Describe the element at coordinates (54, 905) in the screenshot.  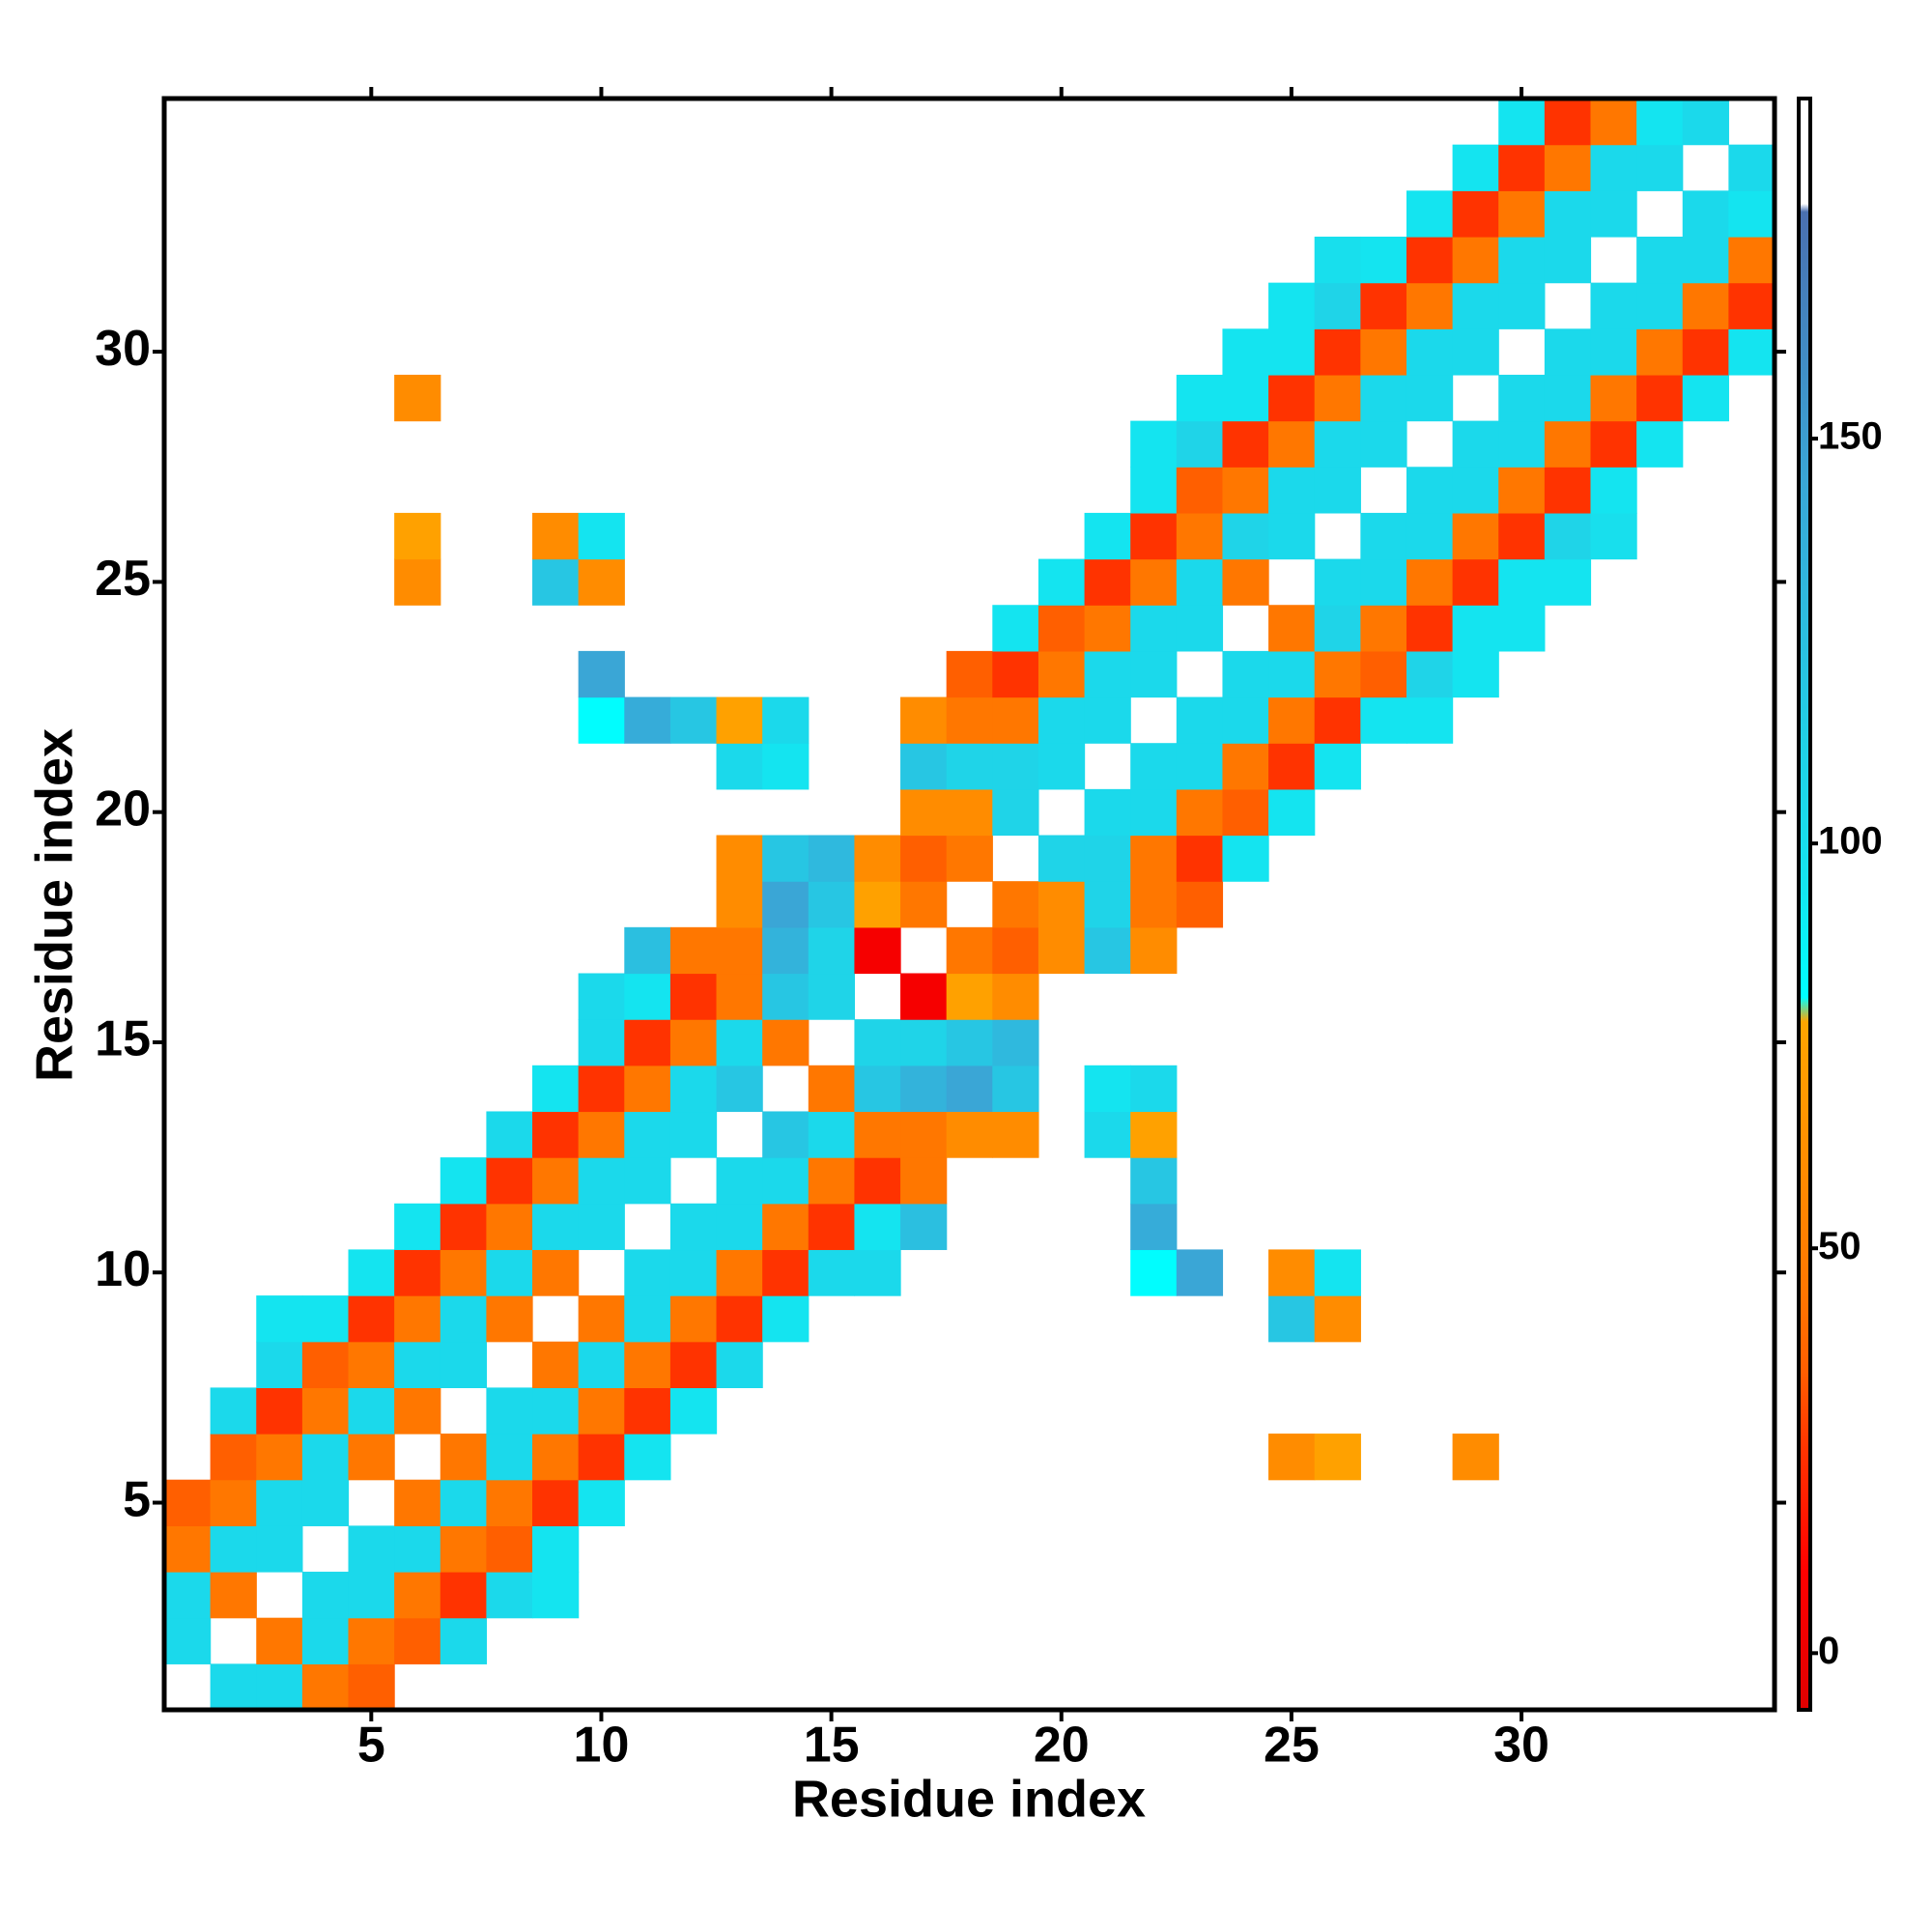
I see `y-axis-title: Residue index` at that location.